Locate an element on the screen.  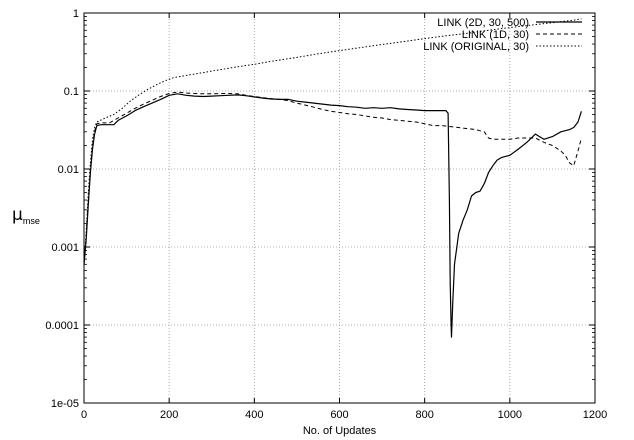
x-tick-label: 1200 is located at coordinates (595, 415).